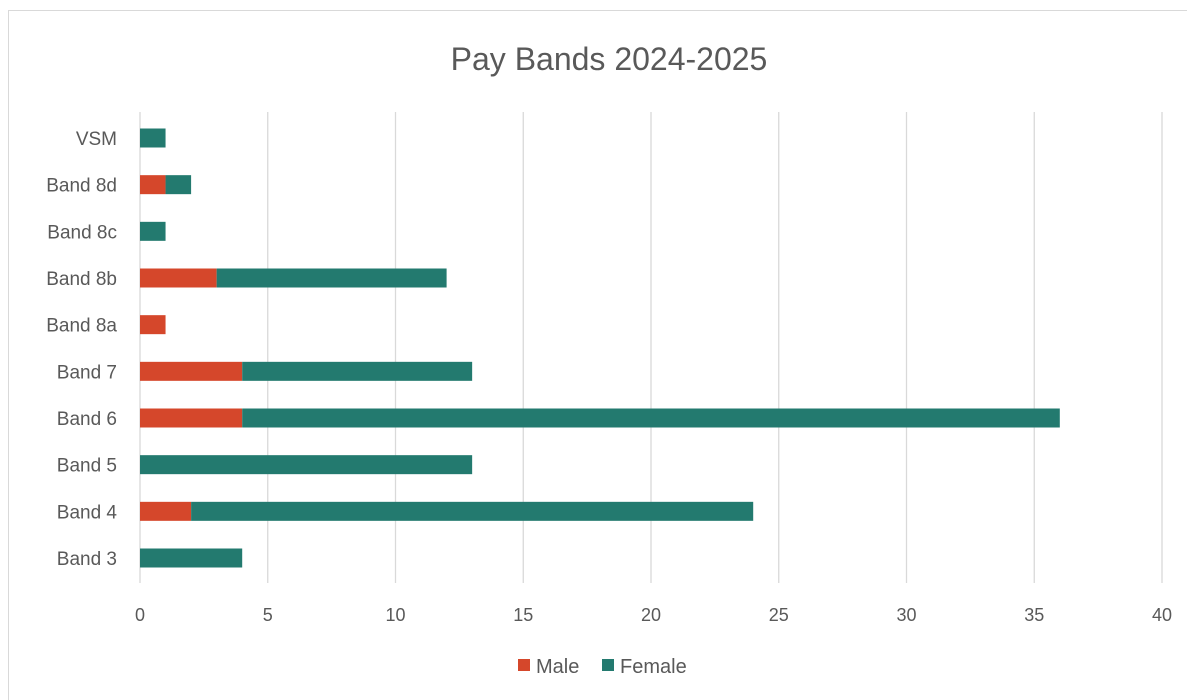 The width and height of the screenshot is (1187, 700). I want to click on category-label: Band 8a, so click(81, 326).